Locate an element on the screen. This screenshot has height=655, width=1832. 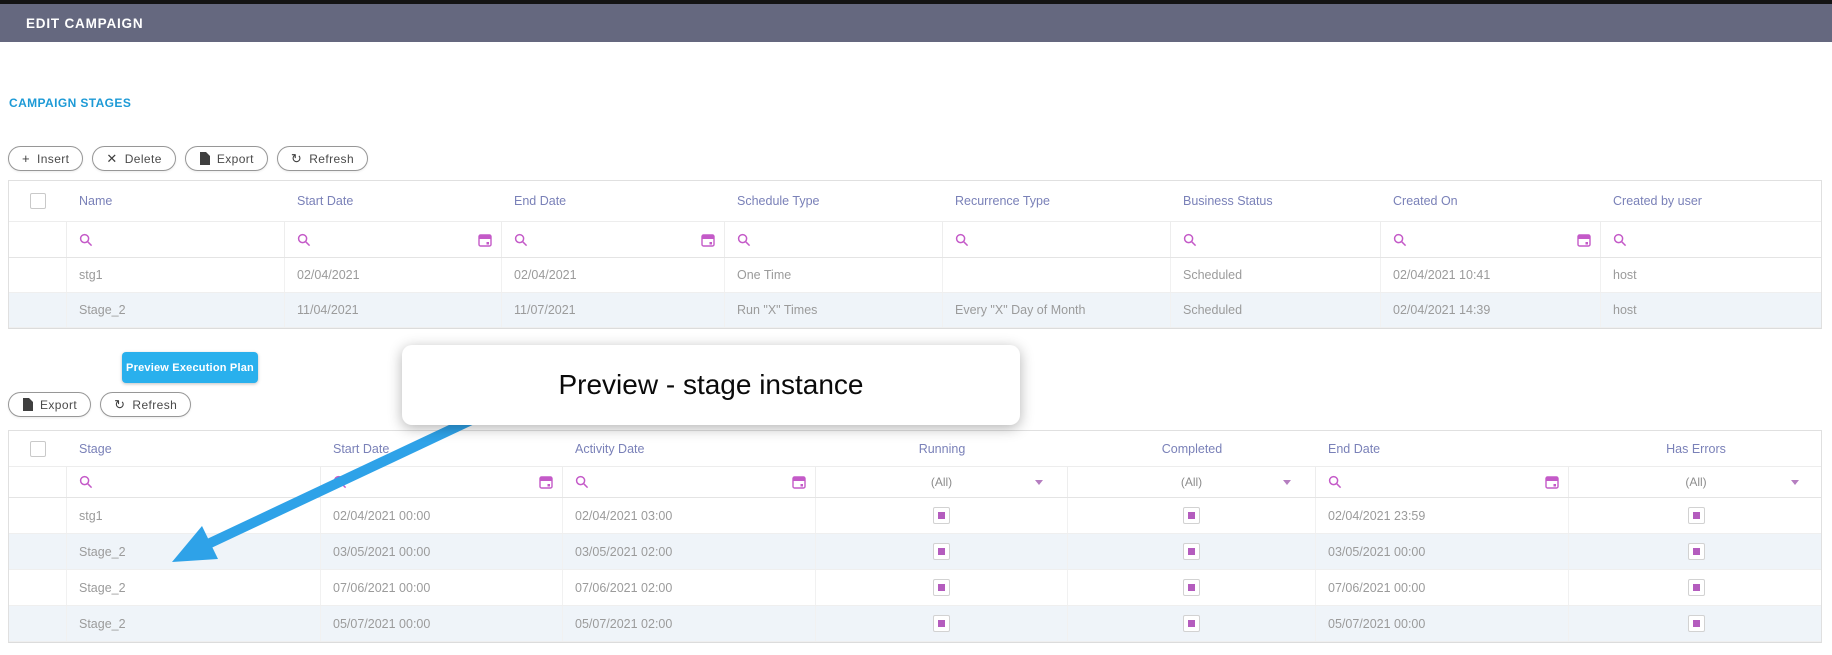
column-header-stage: Stage is located at coordinates (95, 448).